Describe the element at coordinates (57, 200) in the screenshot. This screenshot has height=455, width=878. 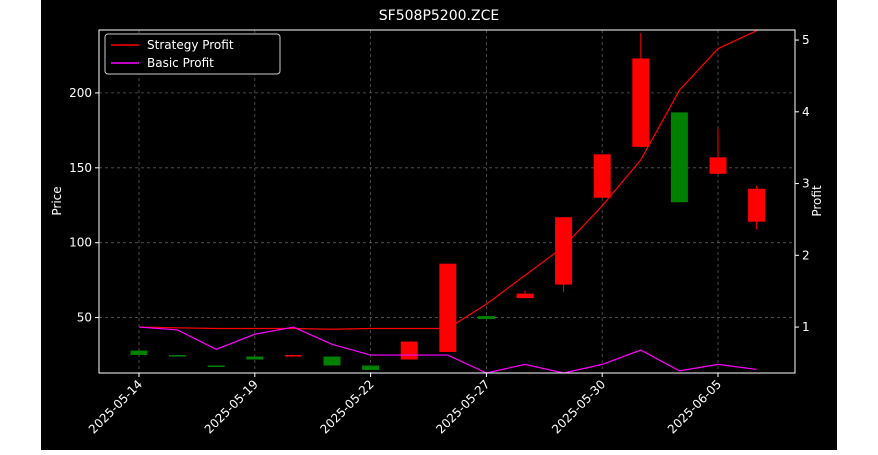
I see `y-axis-label: Price` at that location.